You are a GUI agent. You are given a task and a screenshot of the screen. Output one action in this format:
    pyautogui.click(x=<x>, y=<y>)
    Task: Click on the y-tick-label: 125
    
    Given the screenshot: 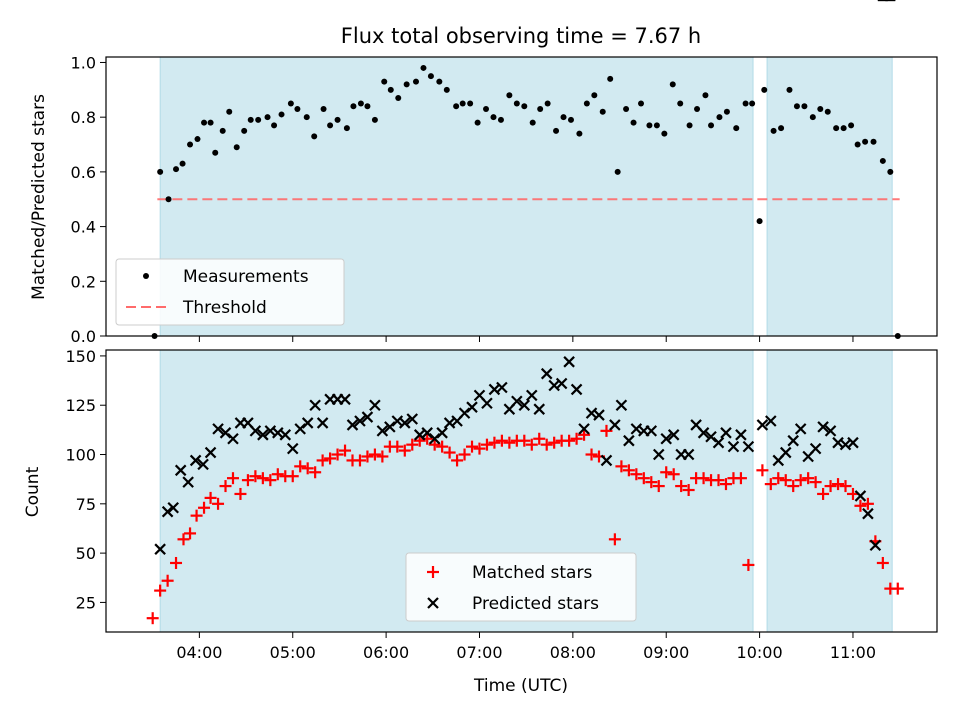 What is the action you would take?
    pyautogui.click(x=80, y=405)
    